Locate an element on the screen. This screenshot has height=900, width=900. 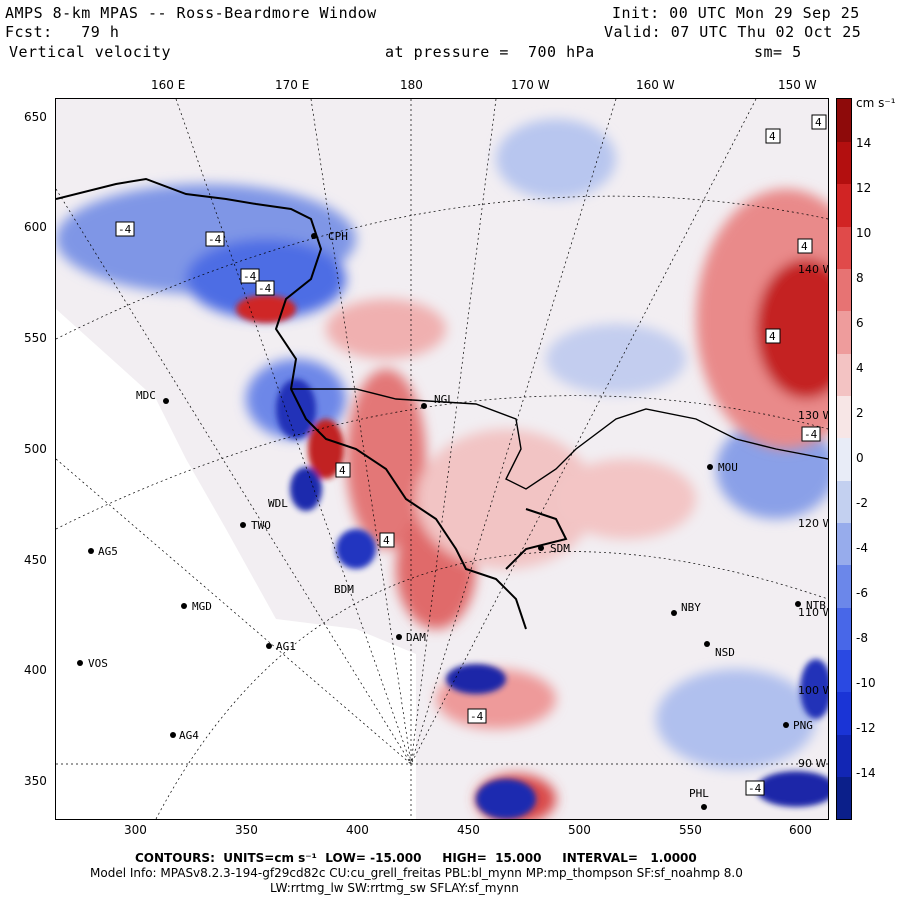
station-label: AG4 is located at coordinates (189, 735).